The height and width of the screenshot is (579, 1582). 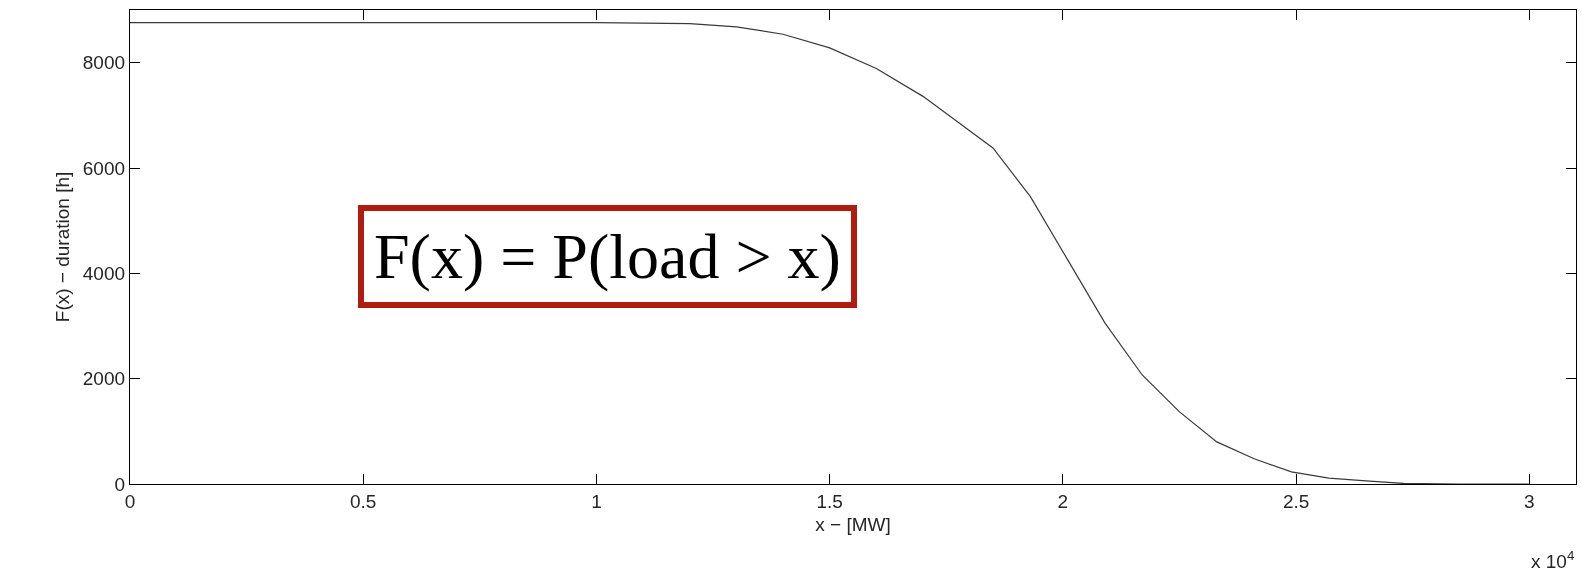 I want to click on y-axis-title: F(x) − duration [h], so click(x=62, y=247).